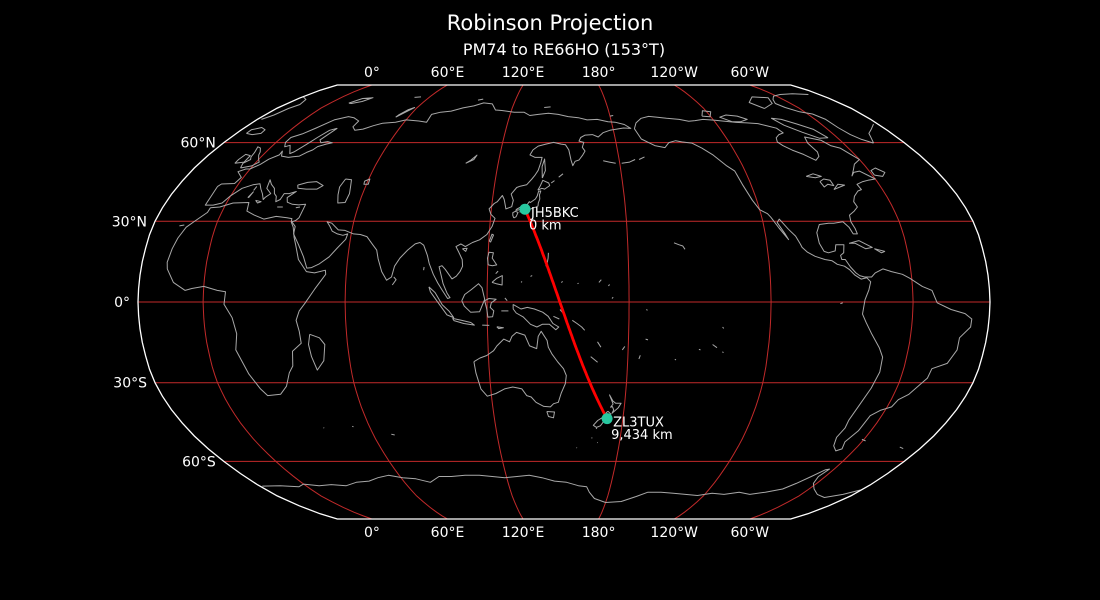  What do you see at coordinates (749, 73) in the screenshot?
I see `lon-tick-label-top: 60°W` at bounding box center [749, 73].